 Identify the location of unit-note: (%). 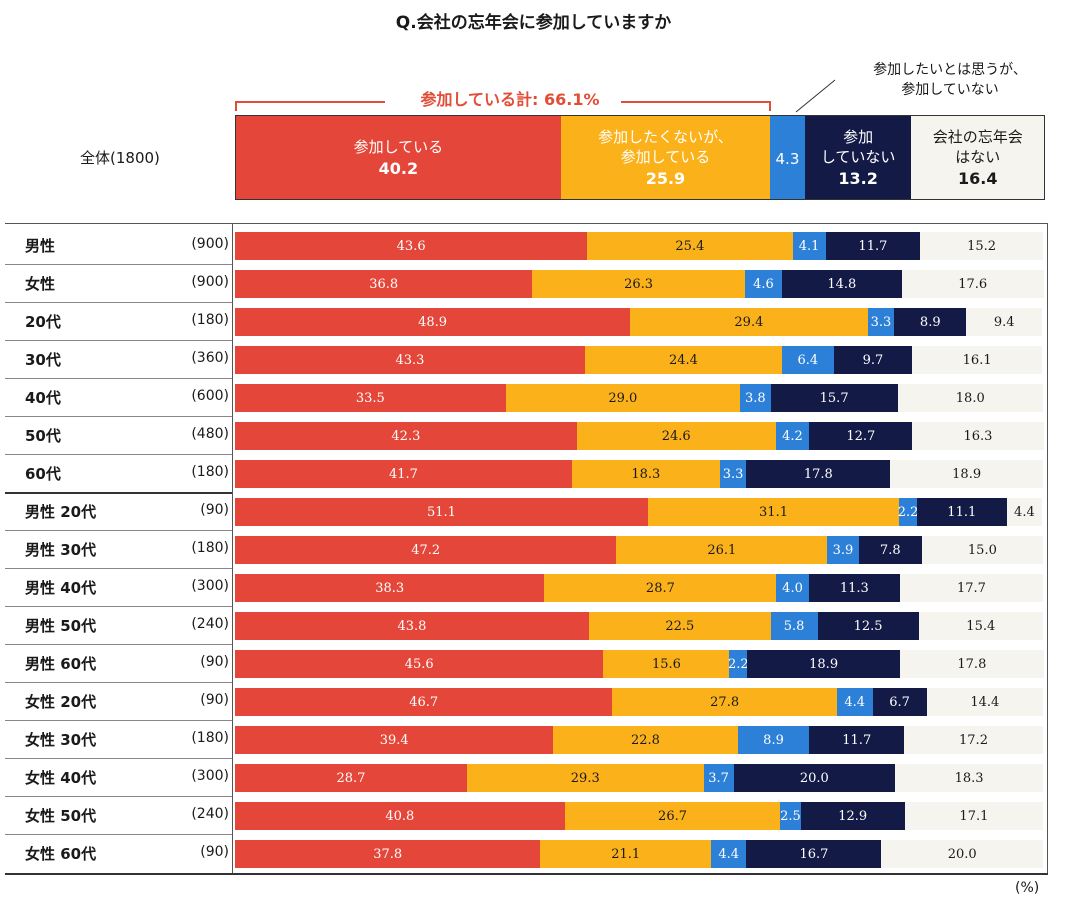
(1027, 888).